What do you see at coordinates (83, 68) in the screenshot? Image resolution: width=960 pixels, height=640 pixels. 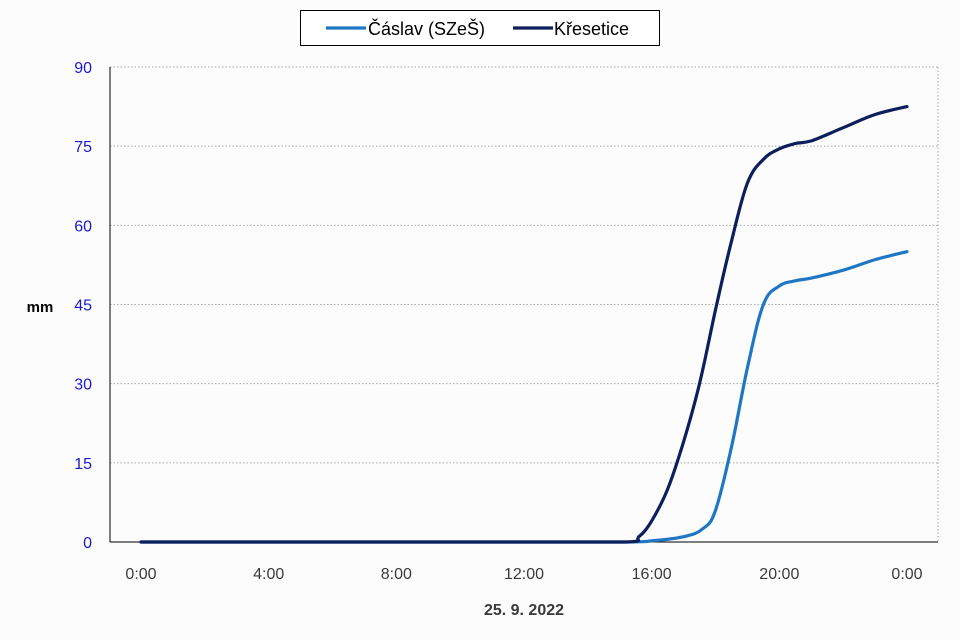 I see `y-tick-label: 90` at bounding box center [83, 68].